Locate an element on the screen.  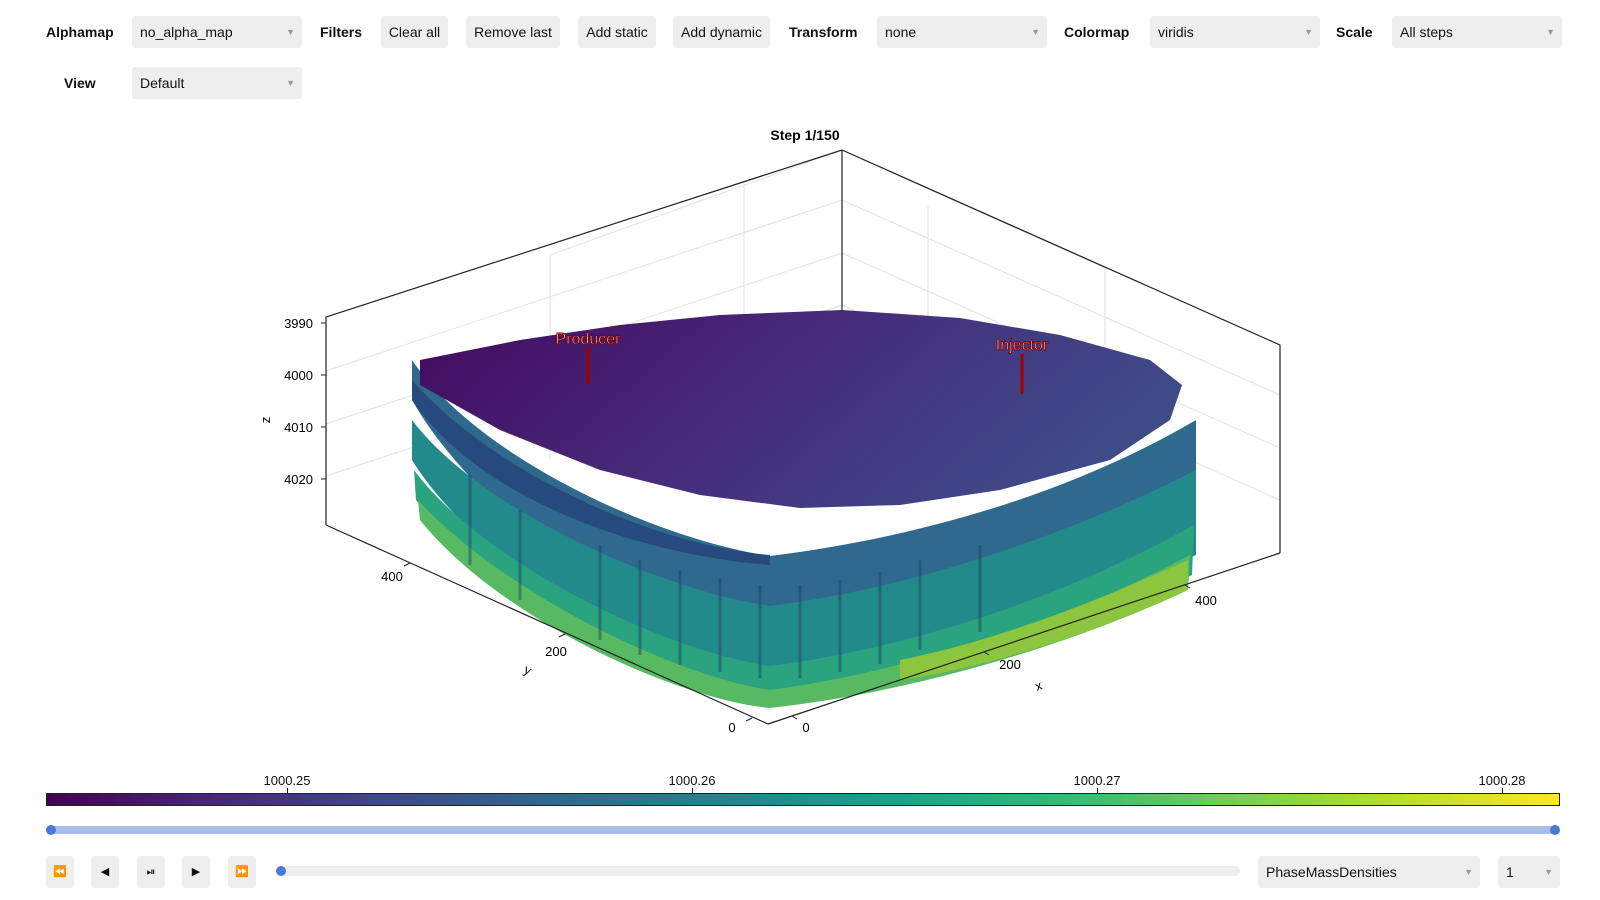
property-value: PhaseMassDensities is located at coordinates (1331, 872).